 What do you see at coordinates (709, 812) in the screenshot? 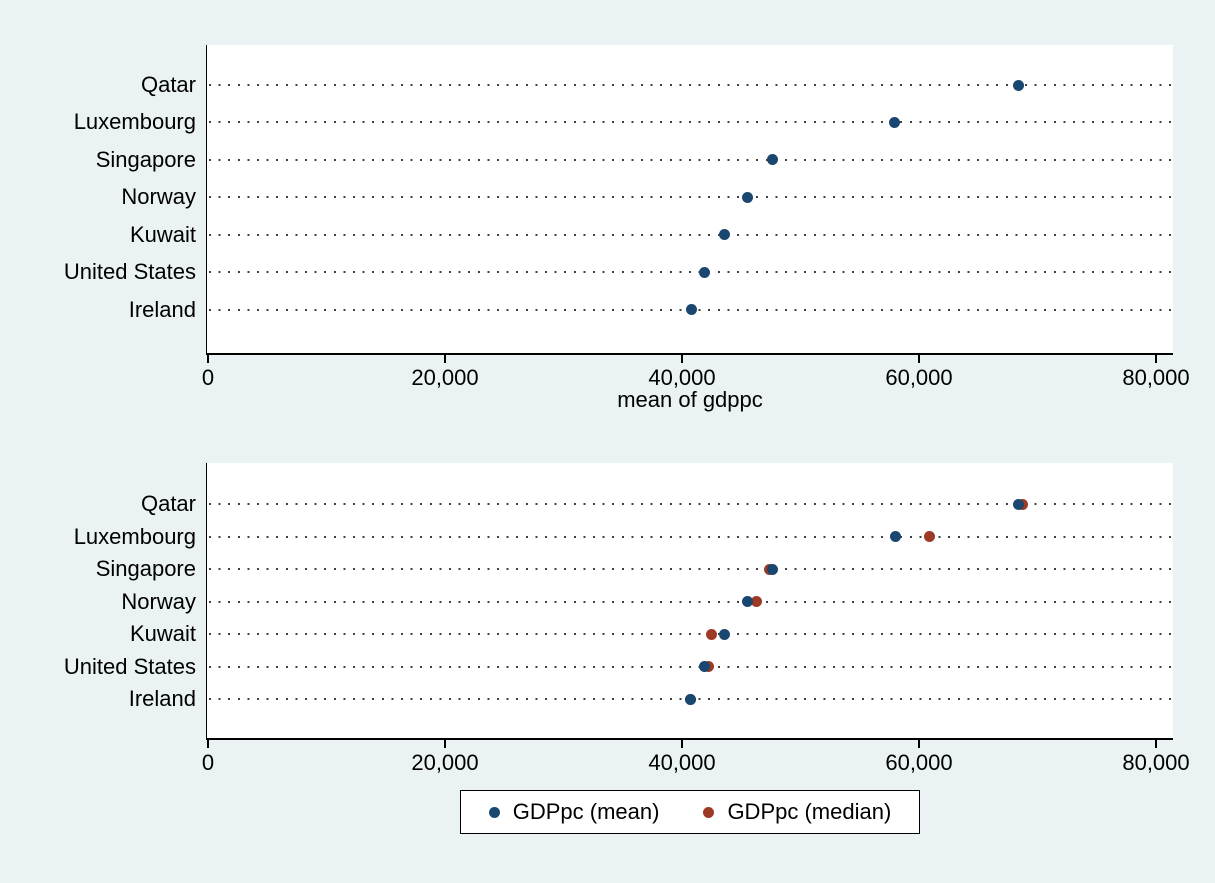
I see `legend-marker-median` at bounding box center [709, 812].